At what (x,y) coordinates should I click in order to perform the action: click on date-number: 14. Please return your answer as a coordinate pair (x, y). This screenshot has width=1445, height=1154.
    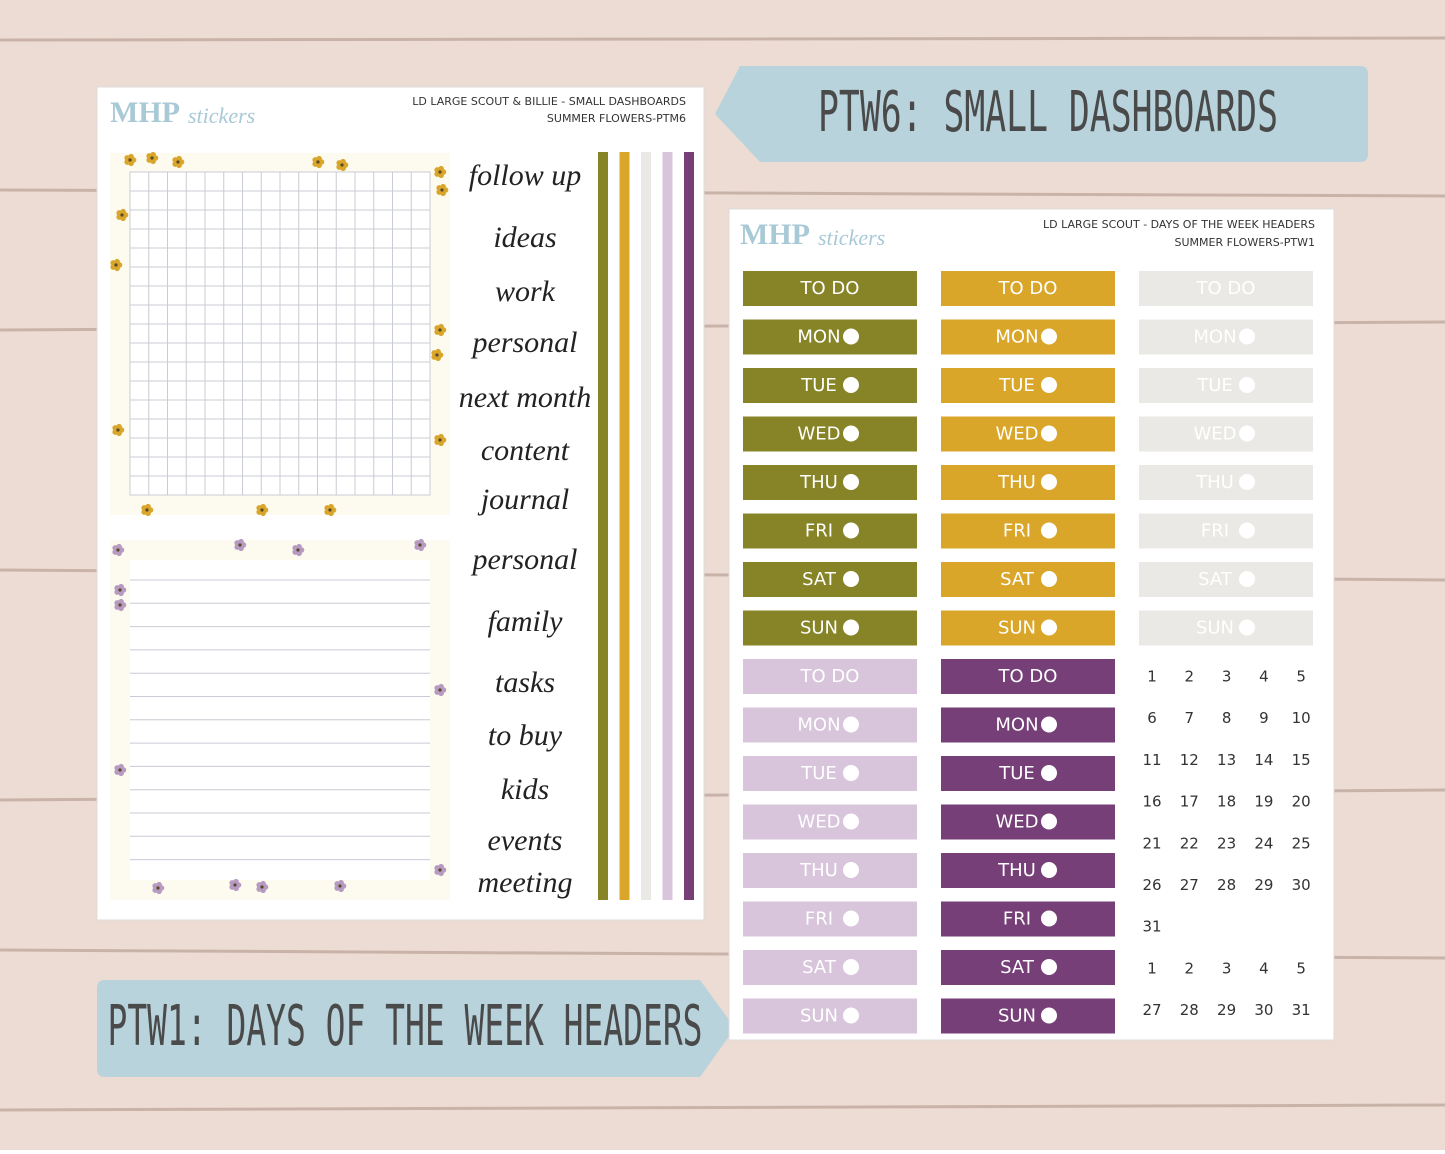
    Looking at the image, I should click on (1263, 760).